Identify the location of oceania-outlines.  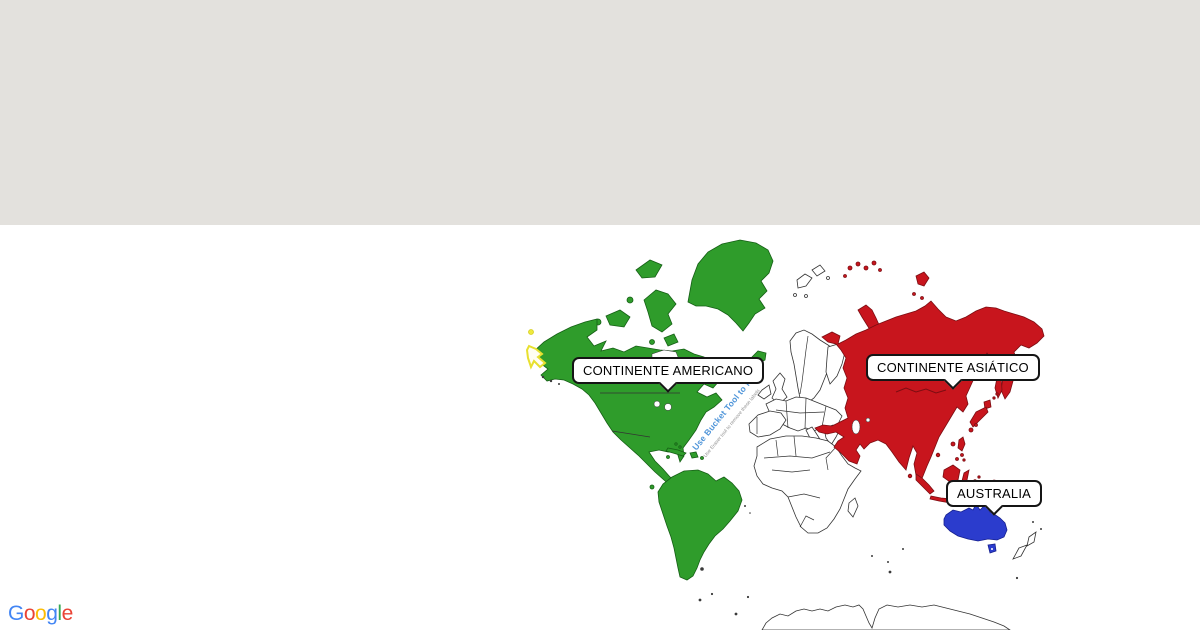
(1024, 545).